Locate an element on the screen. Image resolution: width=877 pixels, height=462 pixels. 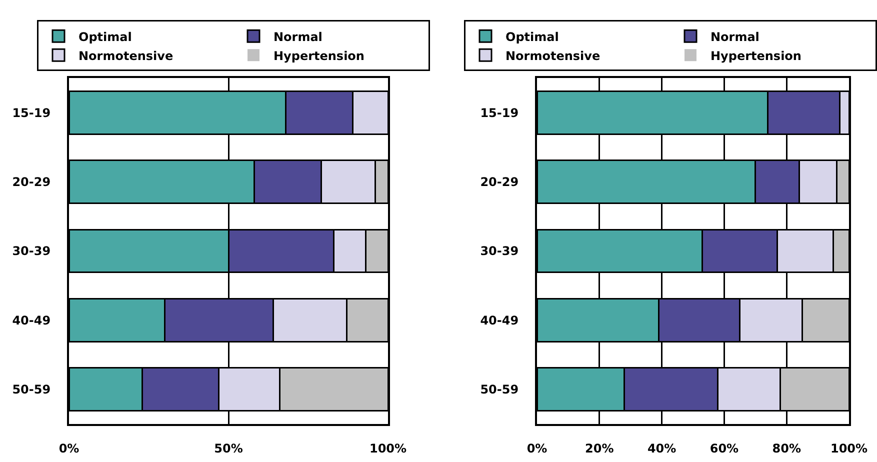
x-tick-label: 60% is located at coordinates (724, 448).